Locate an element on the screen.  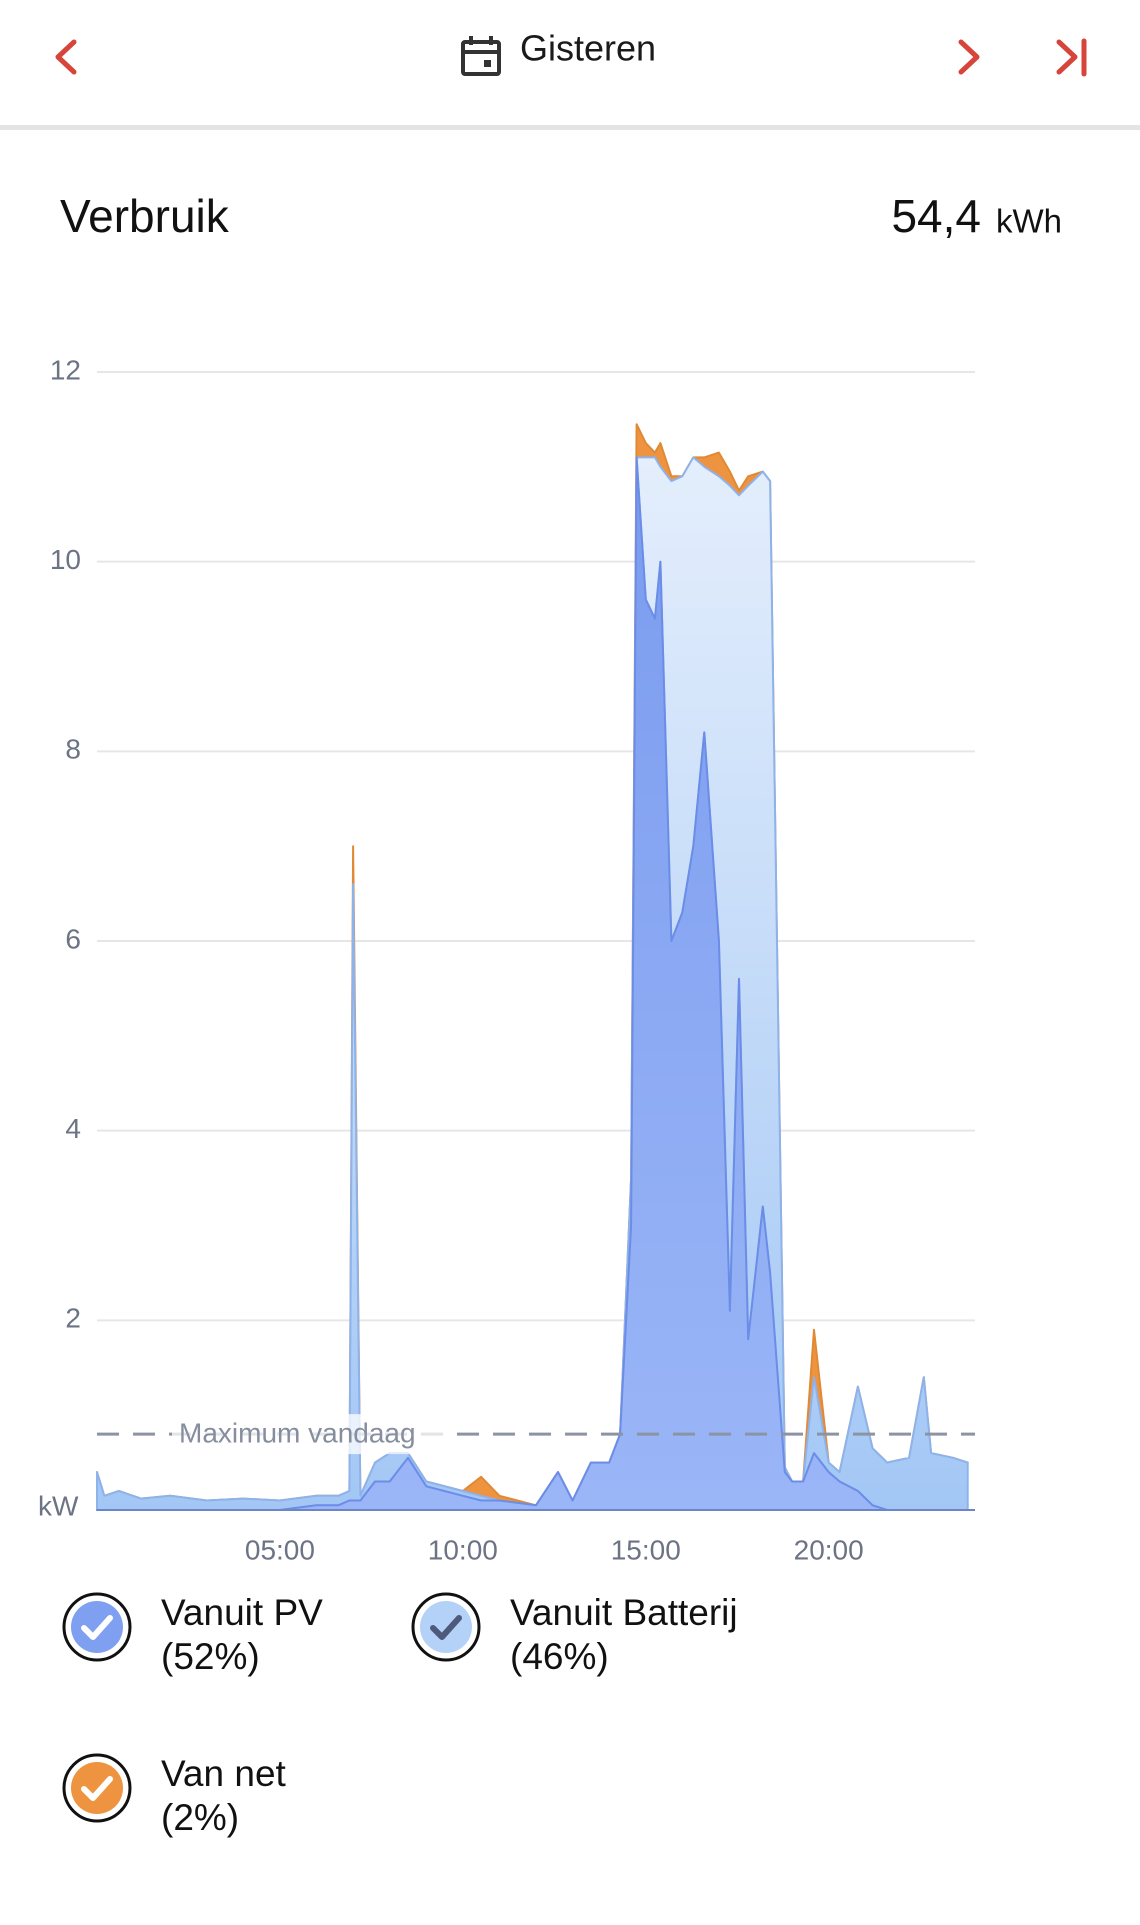
y-axis-label: kW is located at coordinates (58, 1505).